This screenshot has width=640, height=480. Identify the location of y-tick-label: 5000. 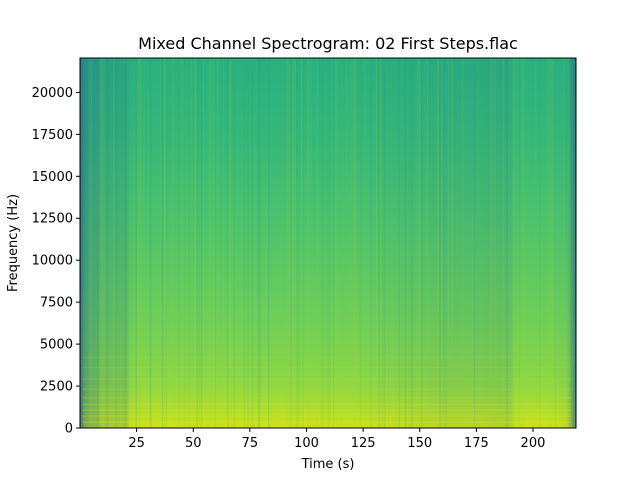
(56, 345).